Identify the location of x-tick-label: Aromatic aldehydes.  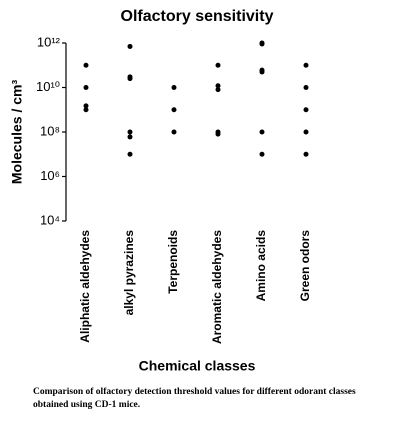
(217, 287).